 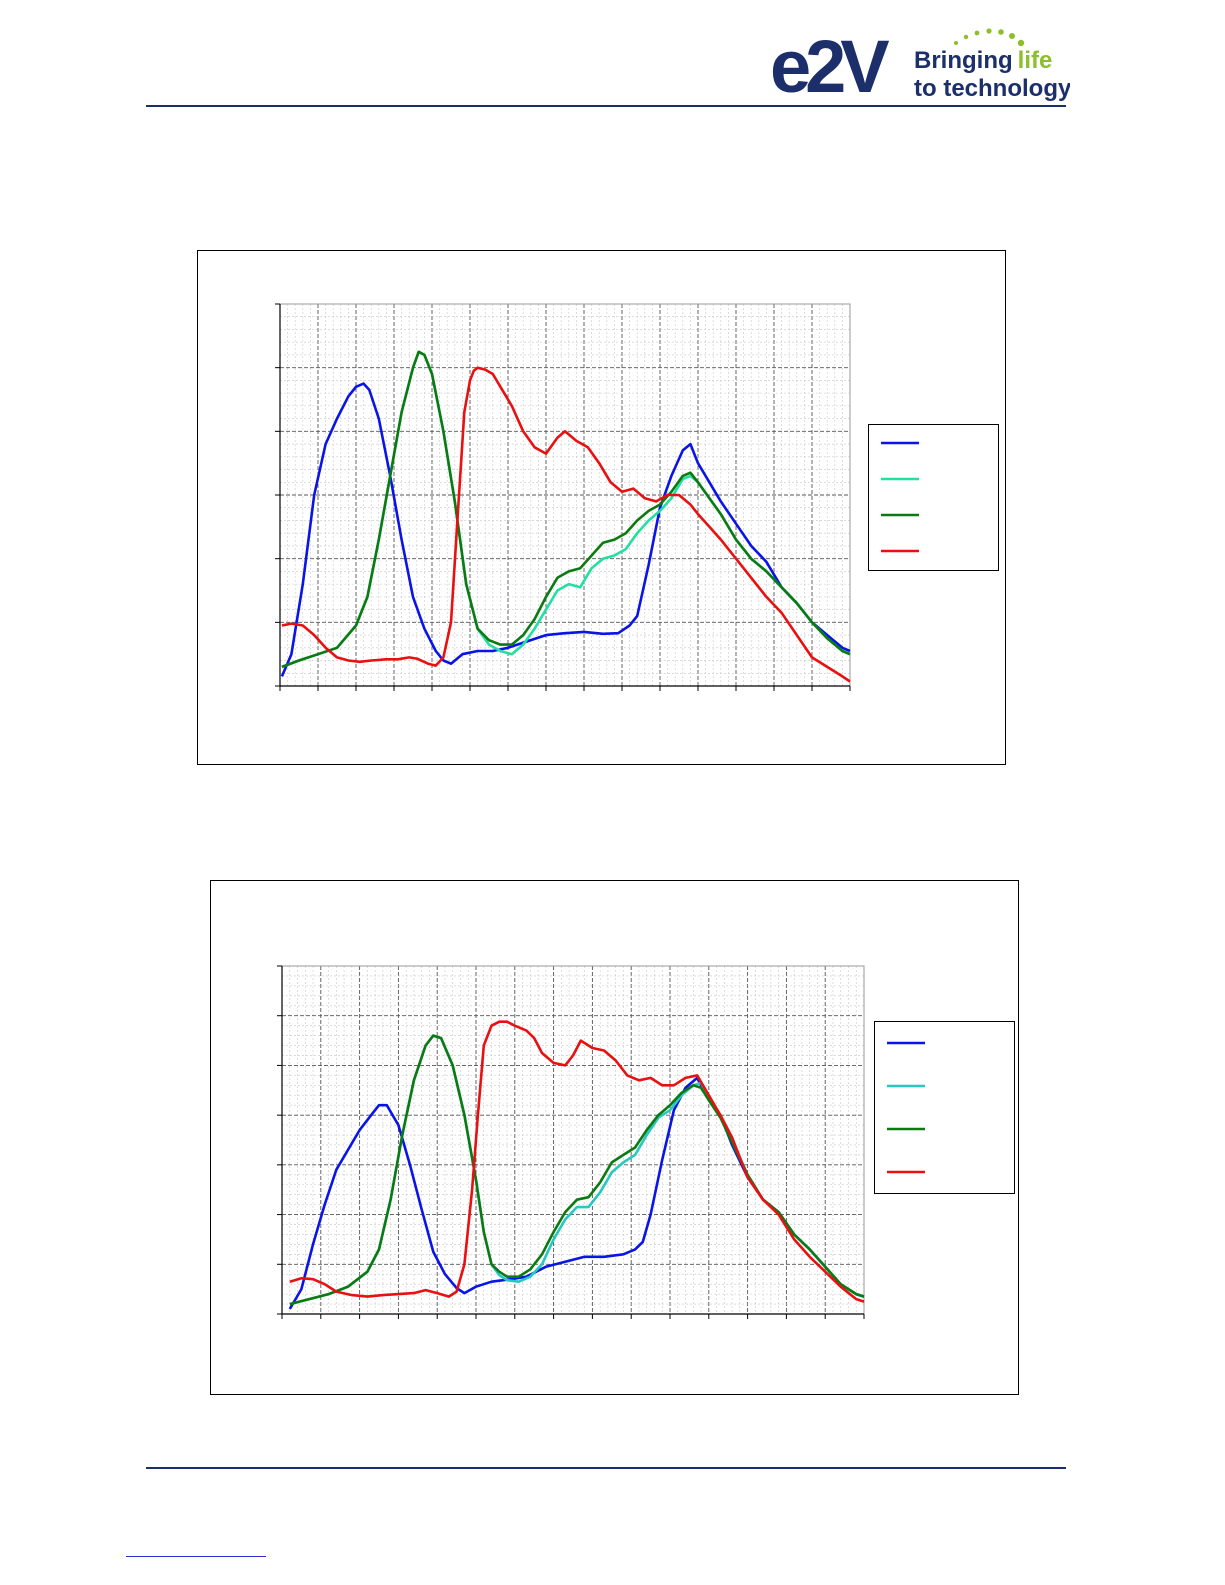 What do you see at coordinates (906, 1107) in the screenshot?
I see `chart-2-legend-swatches` at bounding box center [906, 1107].